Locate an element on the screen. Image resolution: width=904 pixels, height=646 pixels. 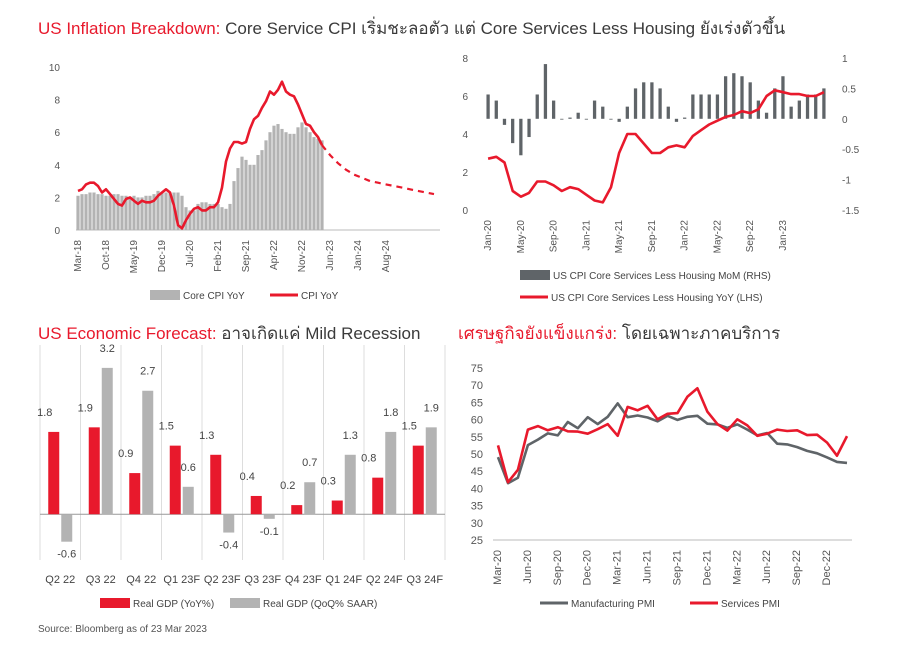
p3-category-label: Q2 23F is located at coordinates (222, 580).